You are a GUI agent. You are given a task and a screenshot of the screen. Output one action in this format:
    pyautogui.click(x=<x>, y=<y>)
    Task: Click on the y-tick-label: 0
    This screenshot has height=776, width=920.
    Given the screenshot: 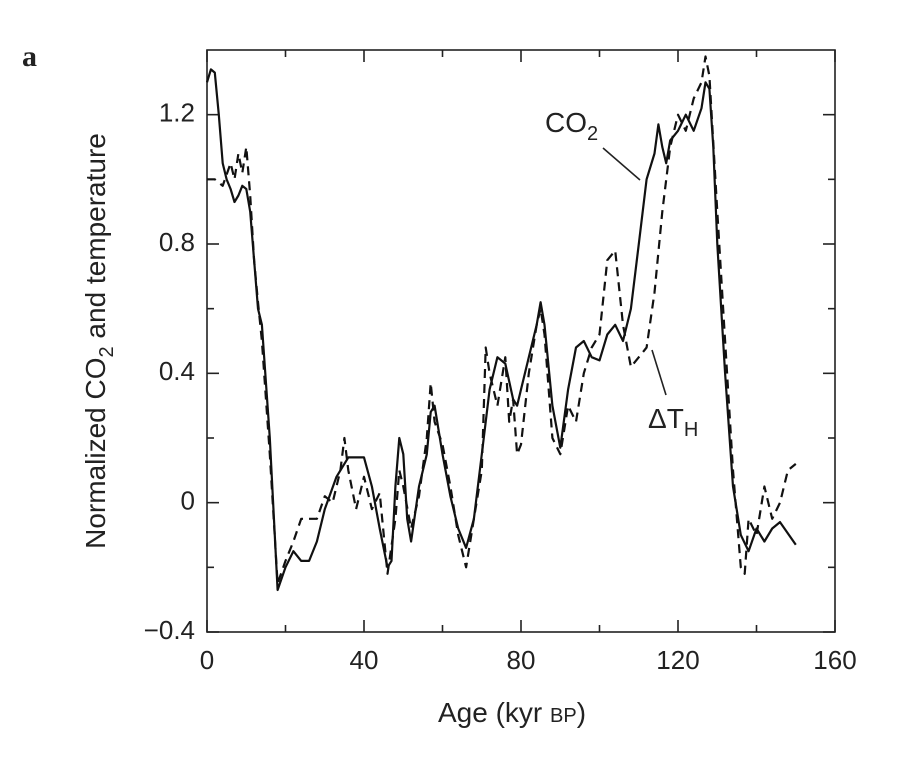 What is the action you would take?
    pyautogui.click(x=188, y=501)
    